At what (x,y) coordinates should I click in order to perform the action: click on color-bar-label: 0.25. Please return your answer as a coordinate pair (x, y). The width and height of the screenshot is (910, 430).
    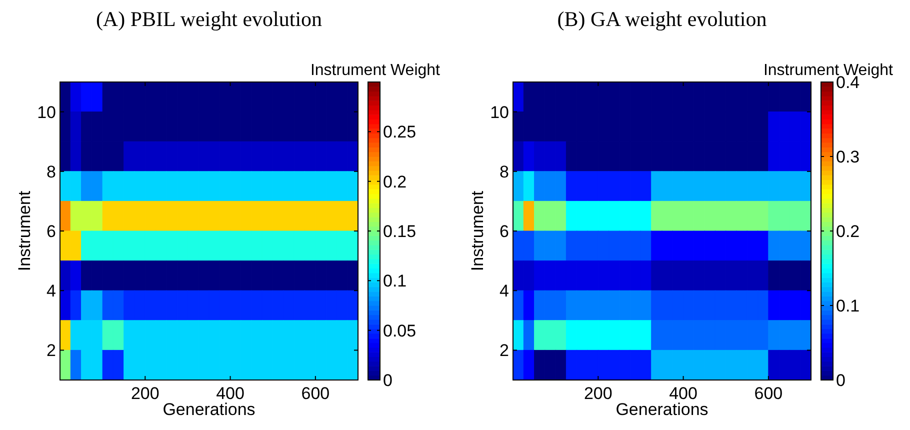
    Looking at the image, I should click on (399, 132).